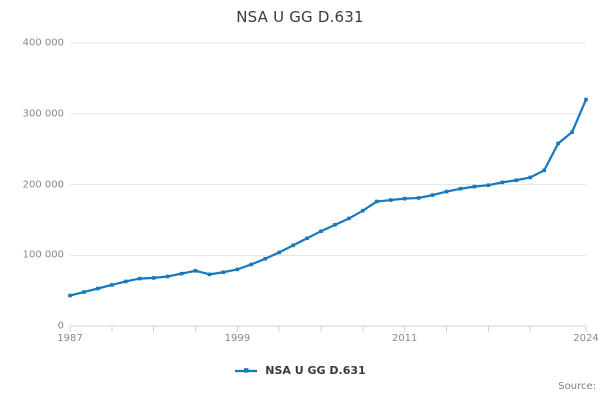 The image size is (600, 400). Describe the element at coordinates (43, 255) in the screenshot. I see `y-axis-tick-label: 100 000` at that location.